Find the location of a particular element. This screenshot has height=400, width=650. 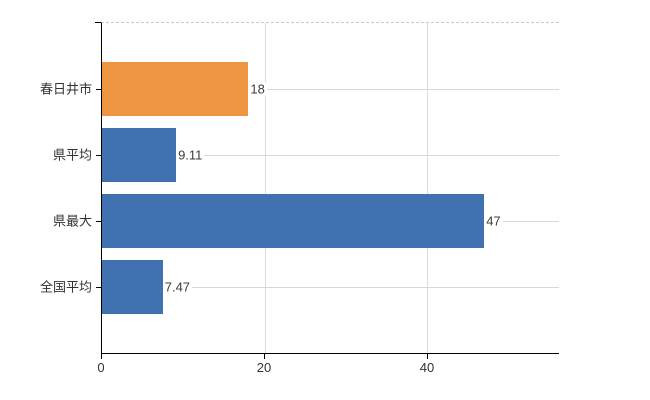

x-axis-tick-label: 40 is located at coordinates (427, 367).